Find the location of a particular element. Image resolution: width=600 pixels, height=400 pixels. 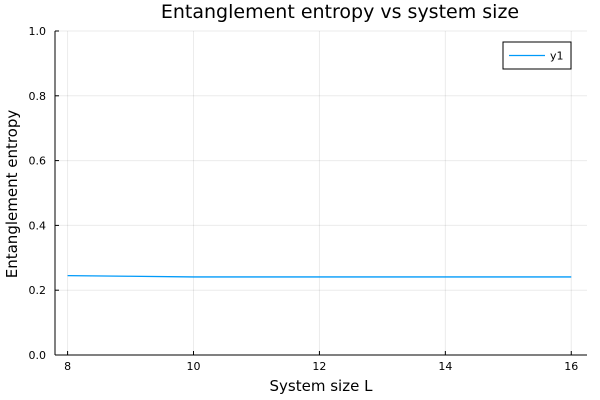

series is located at coordinates (319, 276).